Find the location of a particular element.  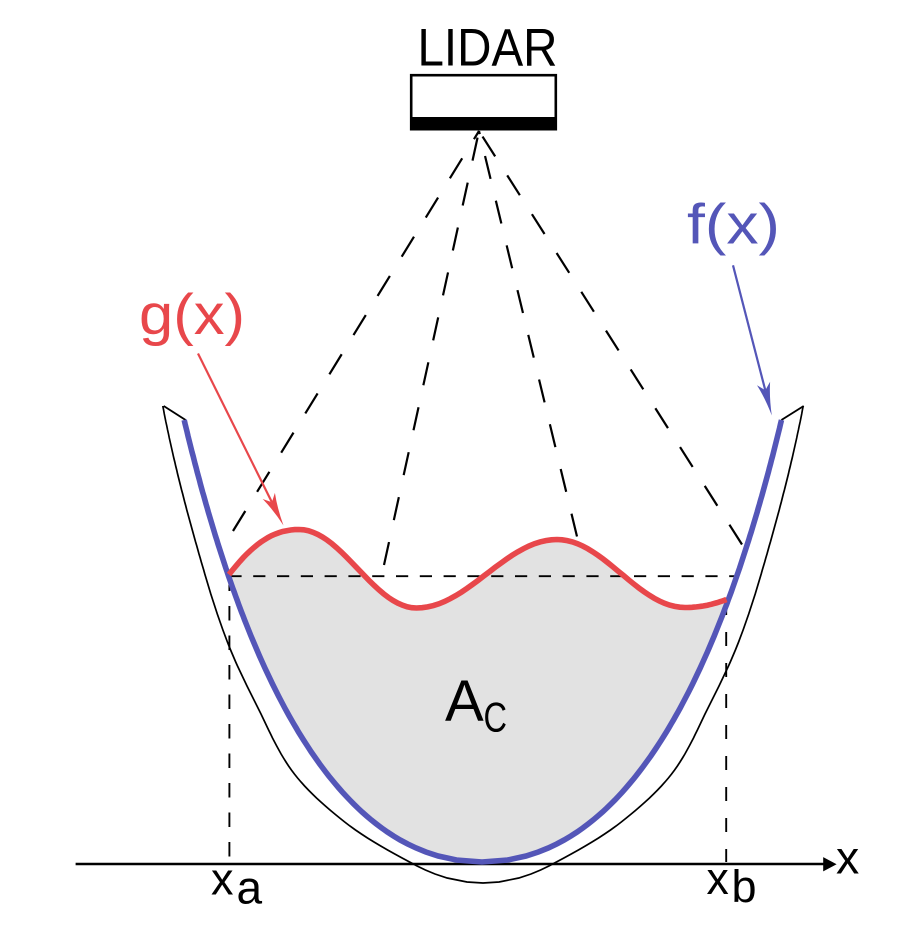

svg-text: A is located at coordinates (464, 701).